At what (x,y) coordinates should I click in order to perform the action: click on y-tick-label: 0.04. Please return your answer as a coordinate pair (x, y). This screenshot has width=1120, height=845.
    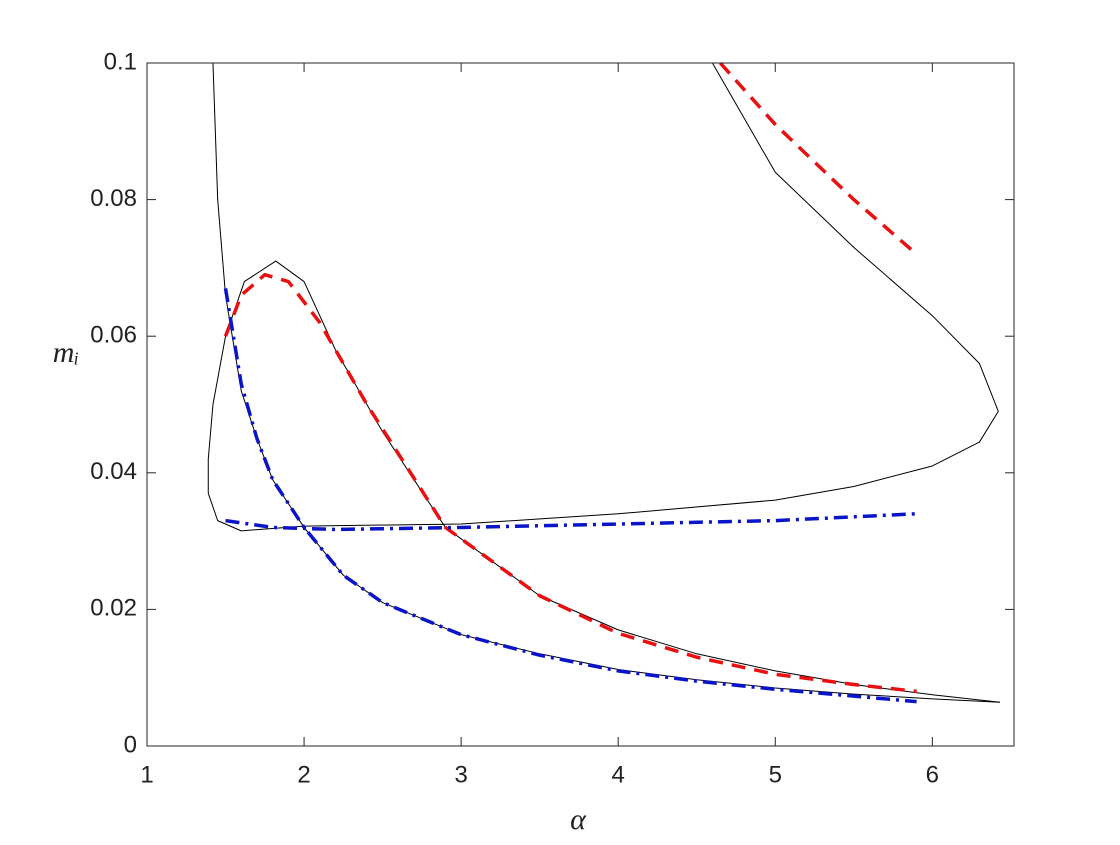
    Looking at the image, I should click on (113, 471).